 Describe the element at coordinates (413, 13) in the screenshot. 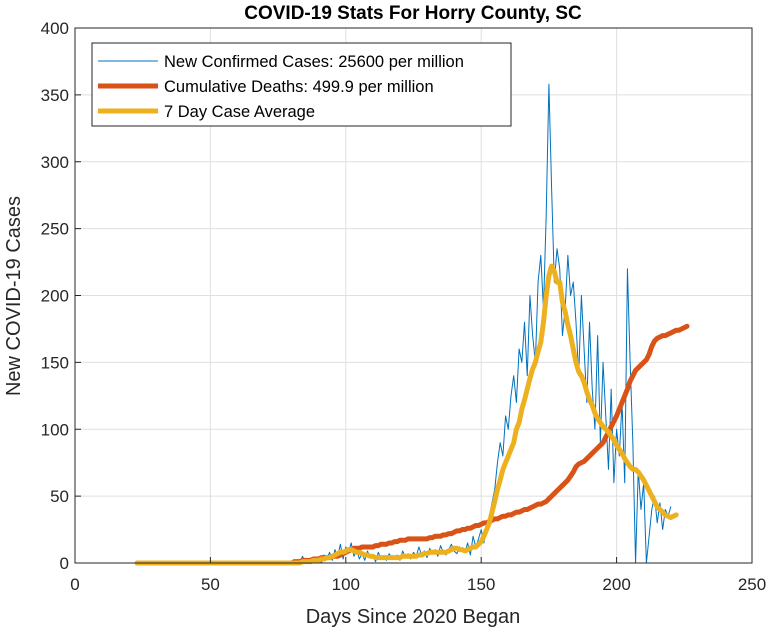

I see `chart-title: COVID-19 Stats For Horry County, SC` at that location.